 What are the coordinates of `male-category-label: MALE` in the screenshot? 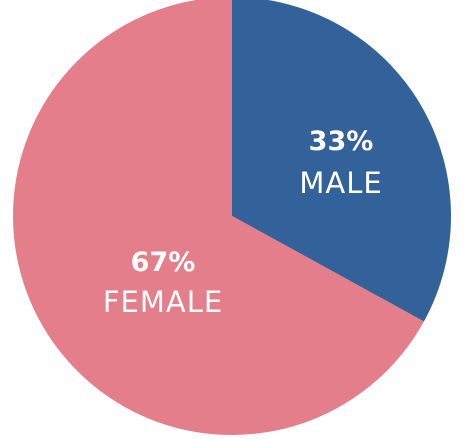 It's located at (340, 183).